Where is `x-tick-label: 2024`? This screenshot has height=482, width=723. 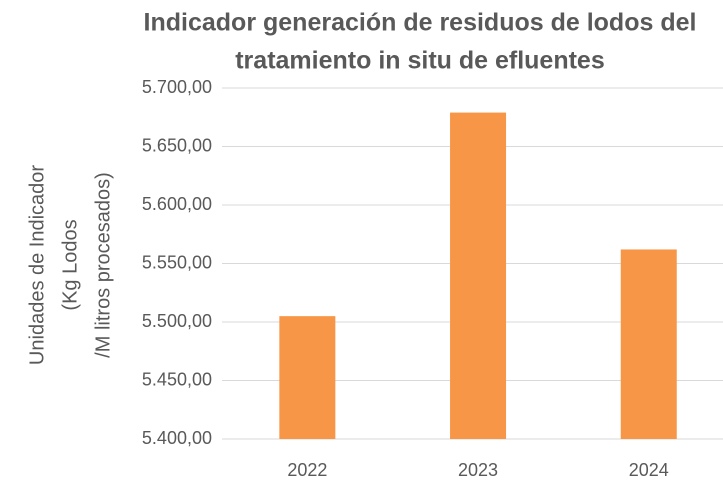 x-tick-label: 2024 is located at coordinates (649, 470).